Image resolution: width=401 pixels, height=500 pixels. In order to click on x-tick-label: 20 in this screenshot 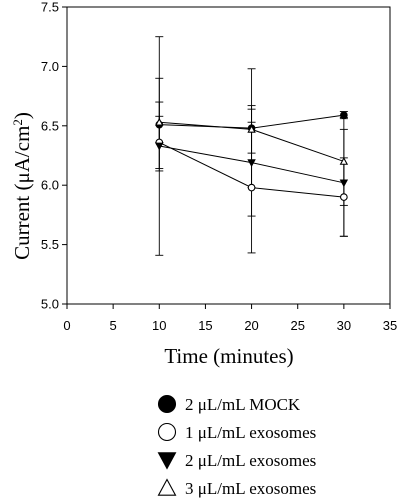, I will do `click(251, 325)`.